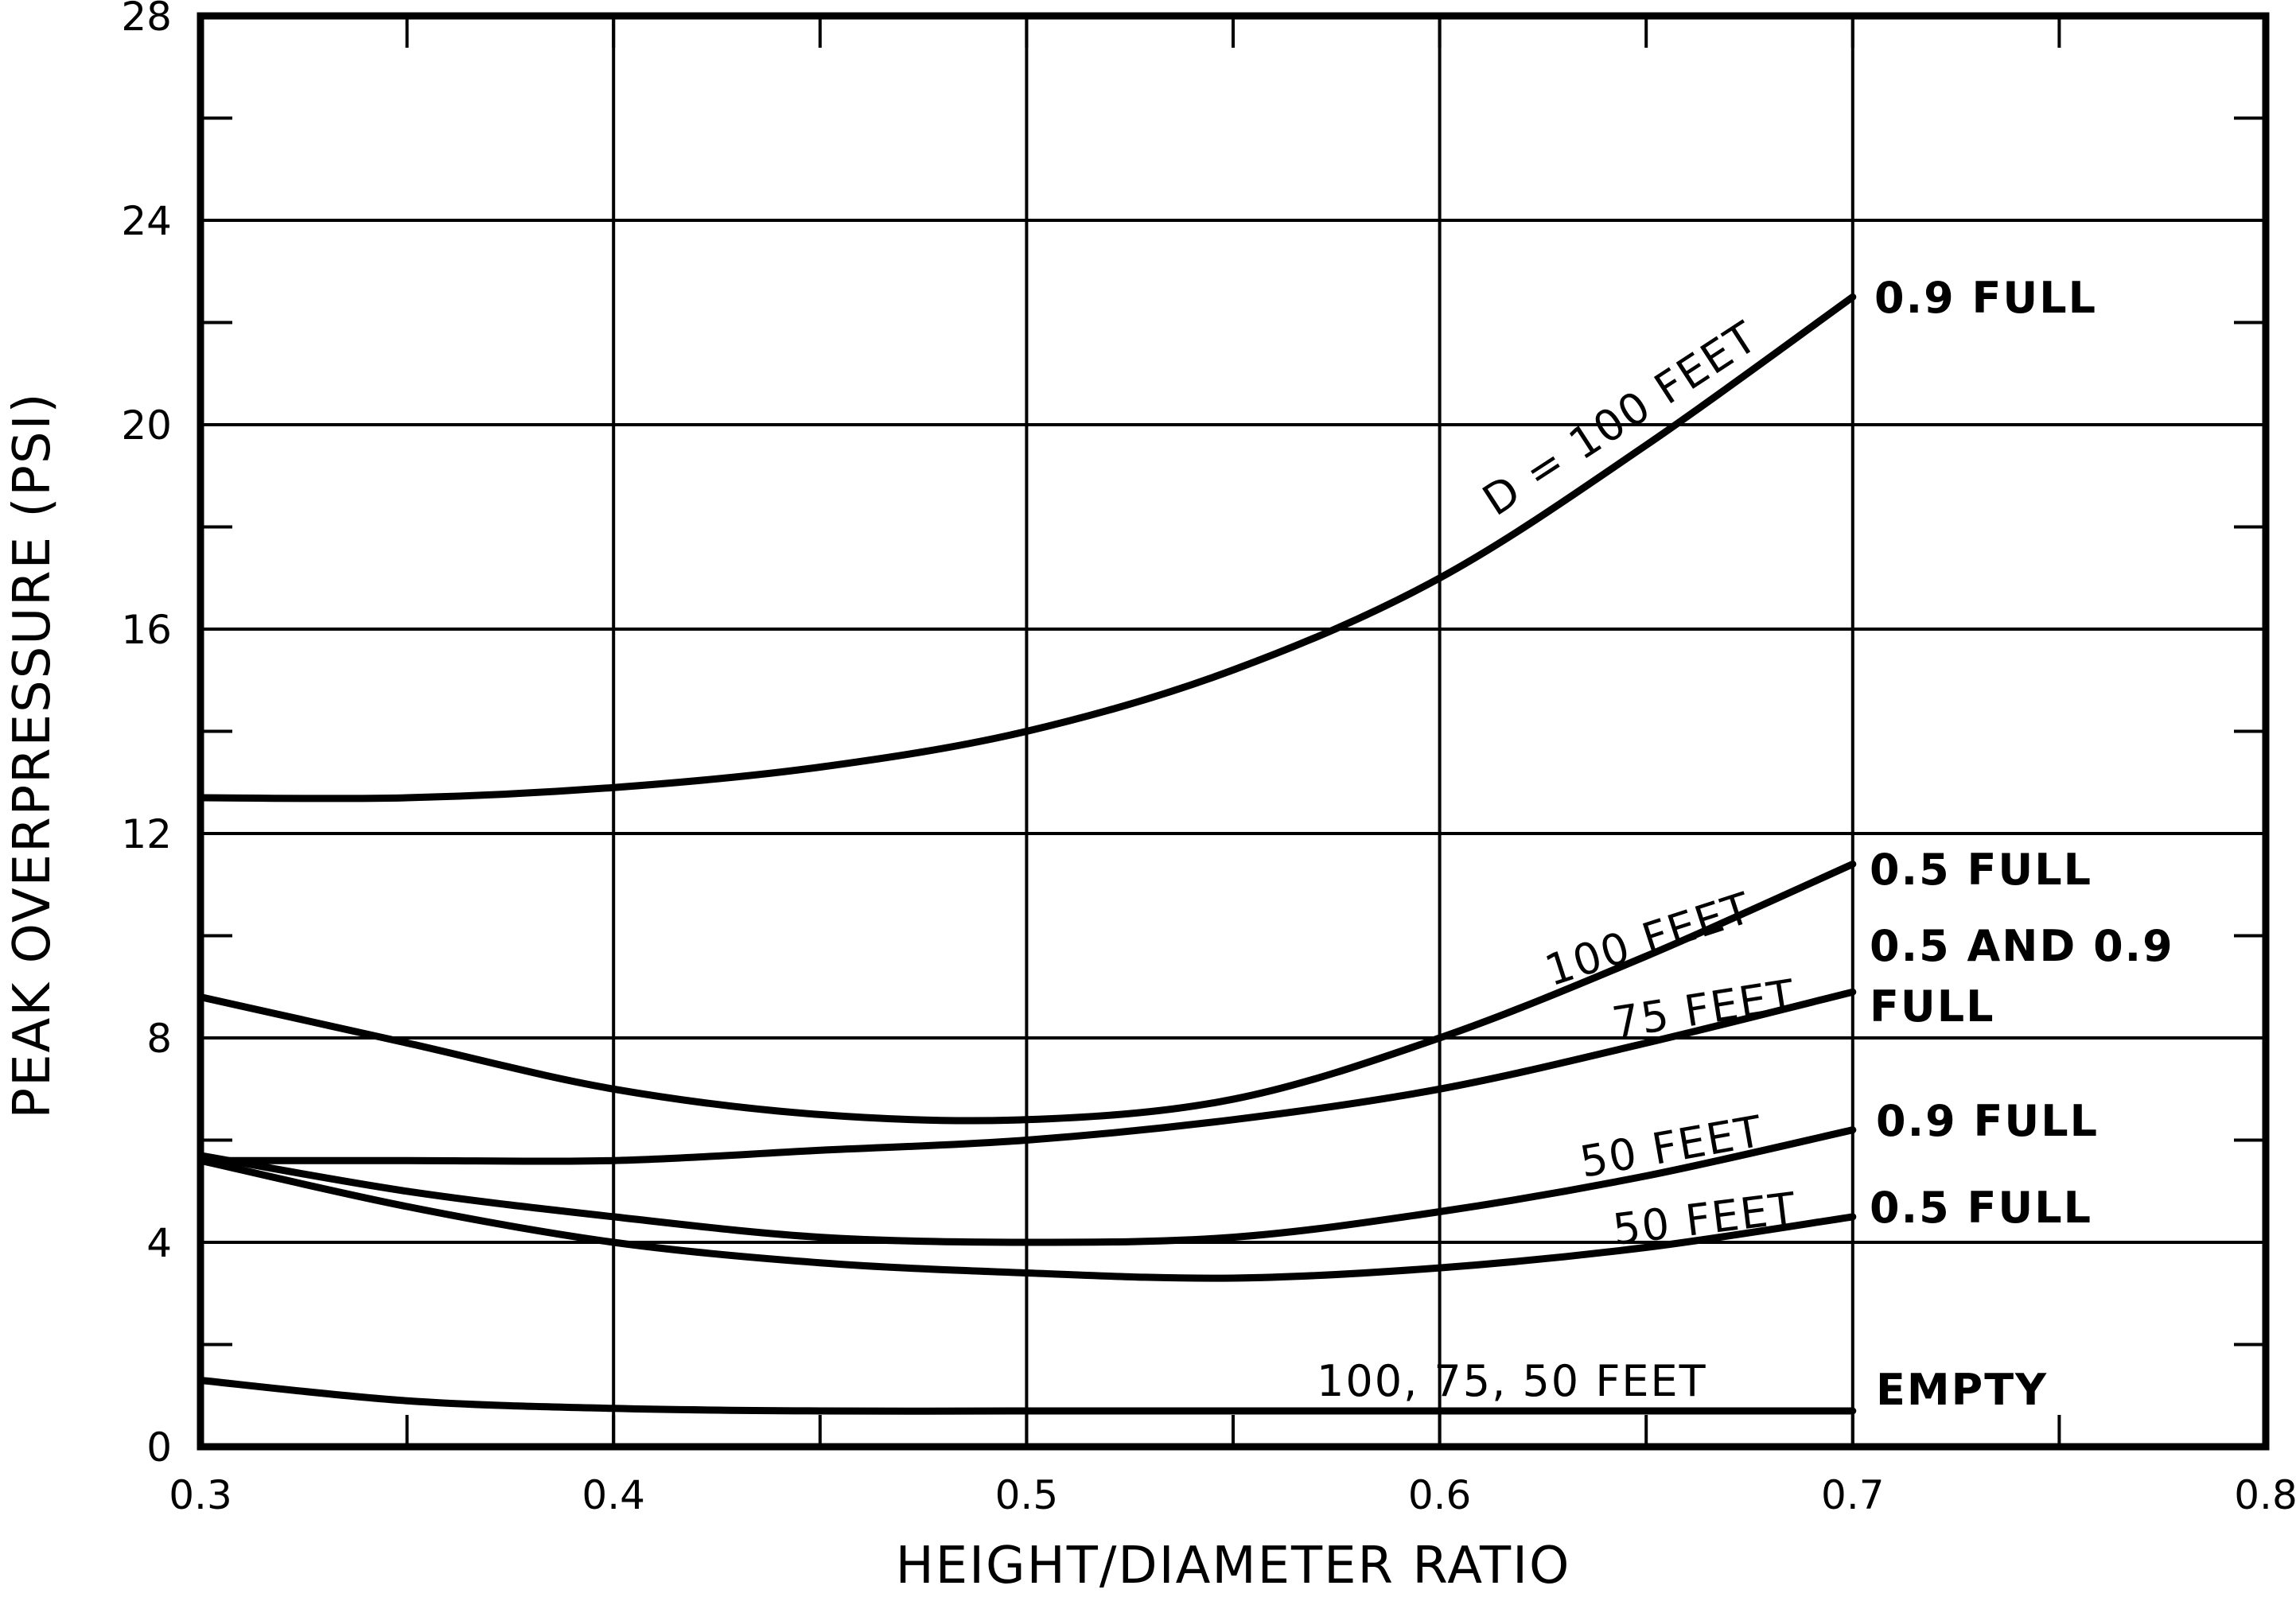 Image resolution: width=2296 pixels, height=1605 pixels. Describe the element at coordinates (146, 20) in the screenshot. I see `y-tick-label: 28` at that location.